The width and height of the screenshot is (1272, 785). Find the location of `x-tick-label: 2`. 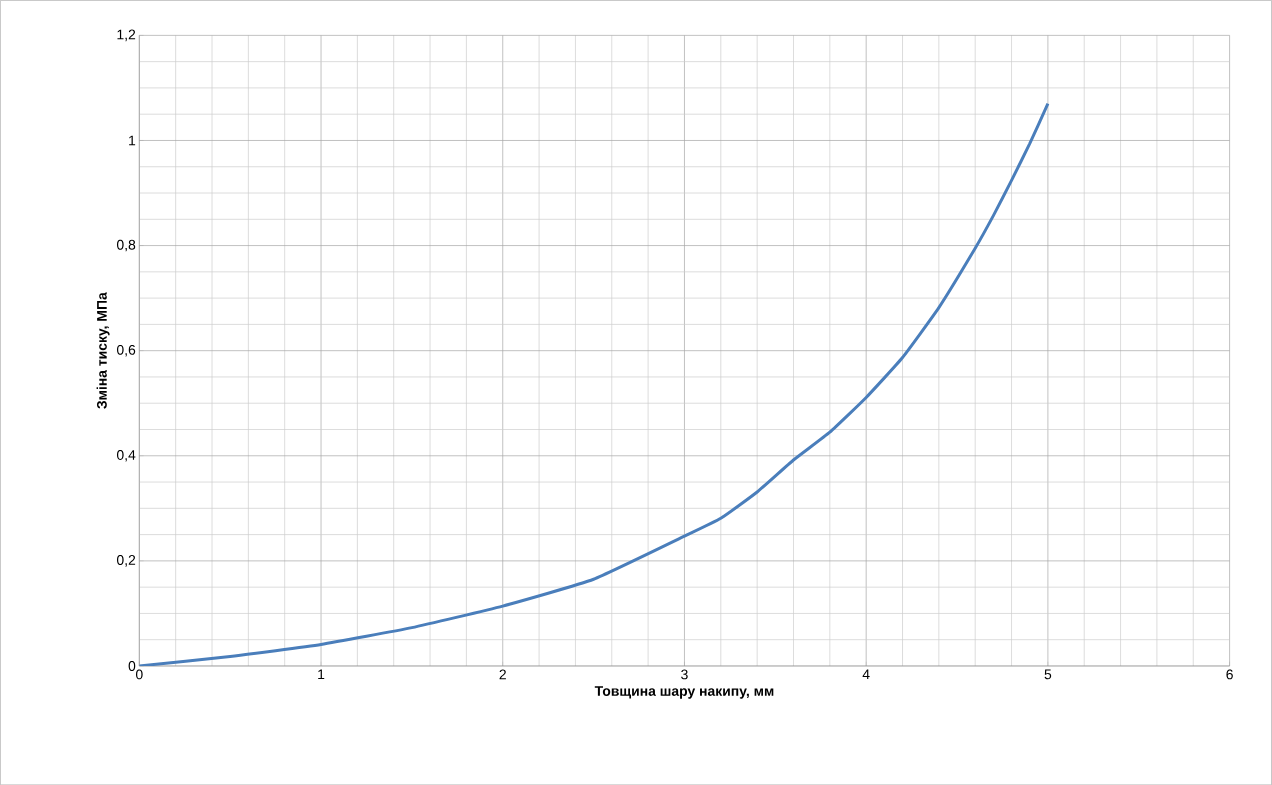

x-tick-label: 2 is located at coordinates (502, 674).